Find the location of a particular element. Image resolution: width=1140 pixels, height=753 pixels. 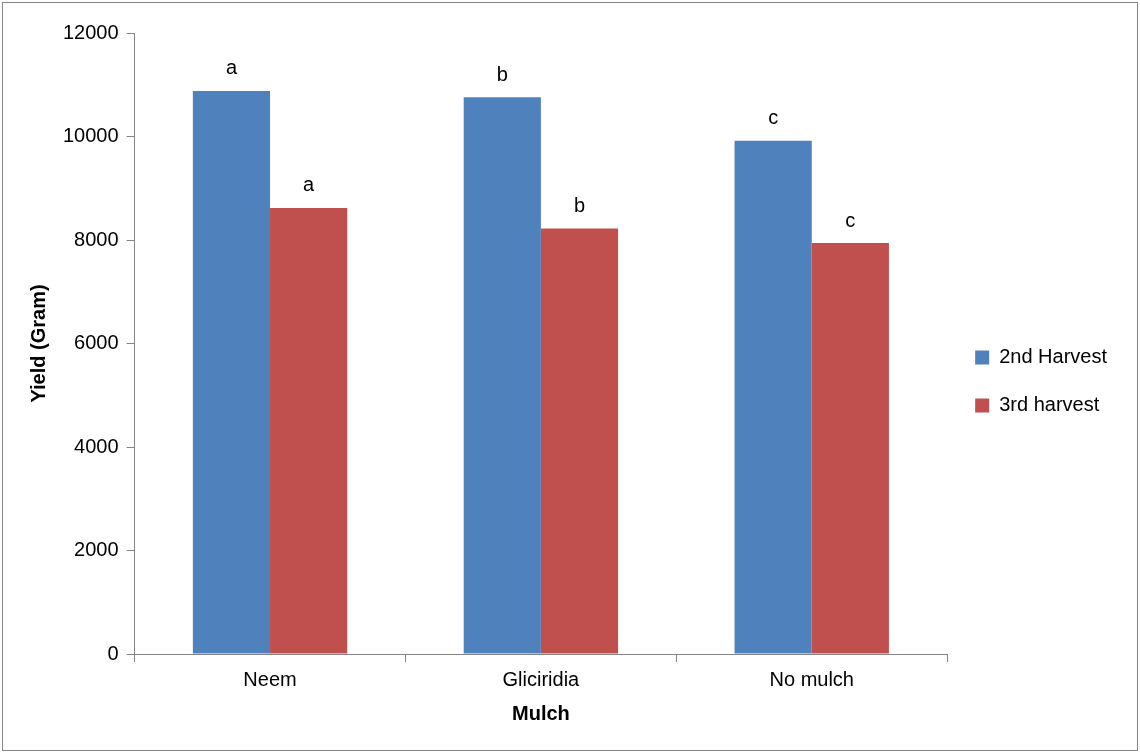

y-tick-label: 4000 is located at coordinates (96, 445).